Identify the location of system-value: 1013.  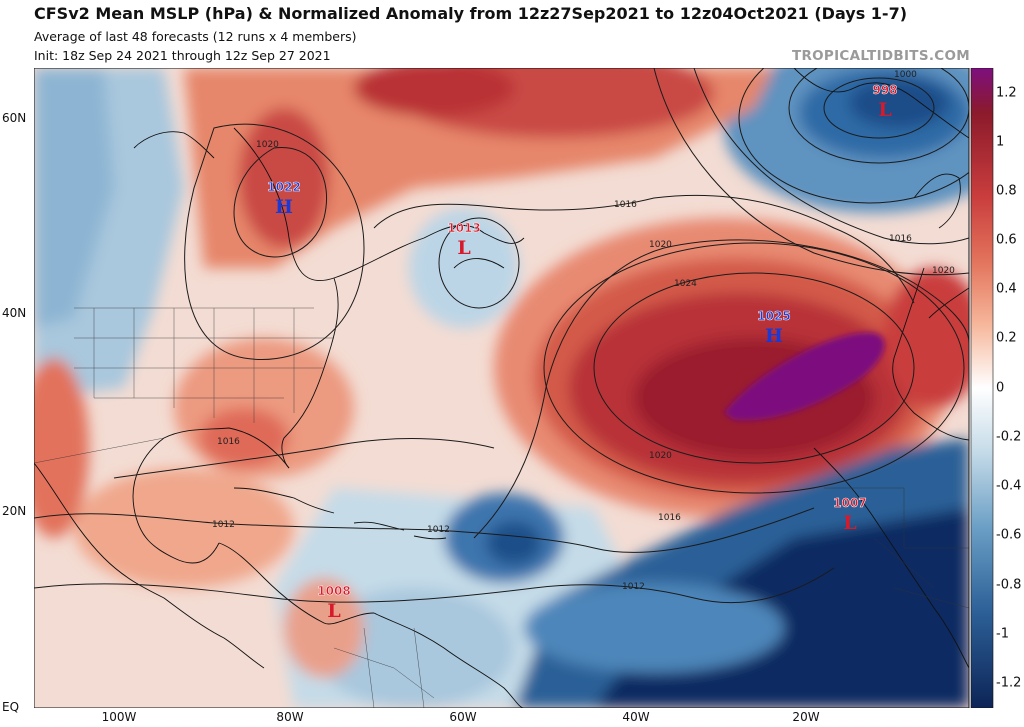
(463, 228).